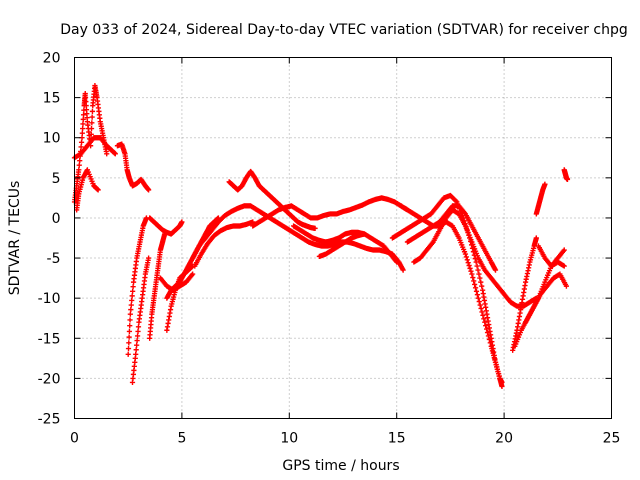  I want to click on series-arc-k, so click(176, 282).